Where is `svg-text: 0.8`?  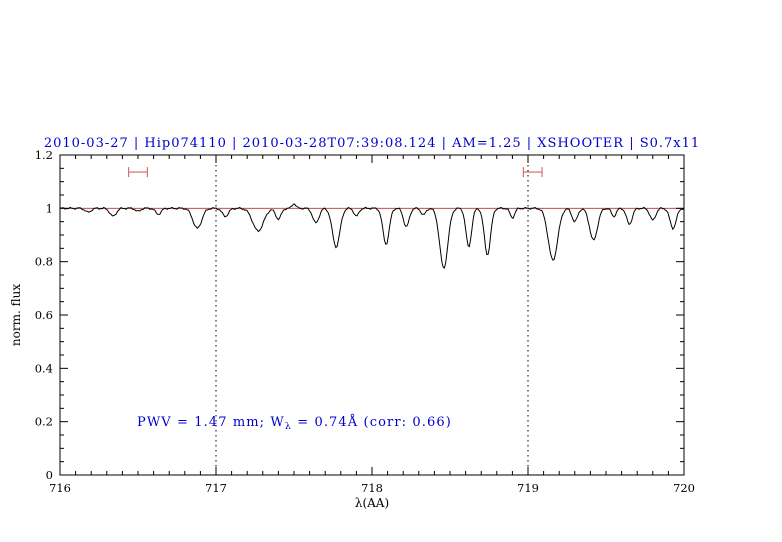 svg-text: 0.8 is located at coordinates (44, 262).